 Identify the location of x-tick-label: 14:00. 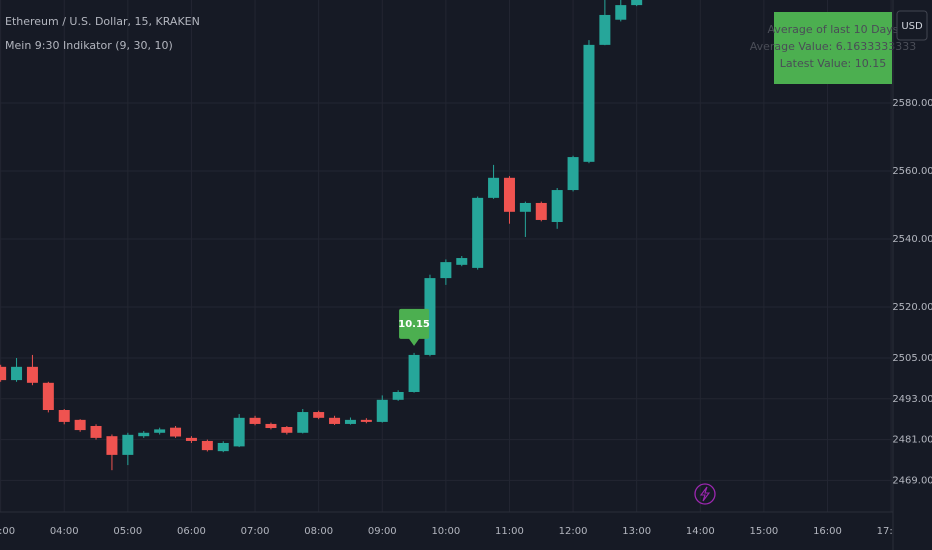
(700, 531).